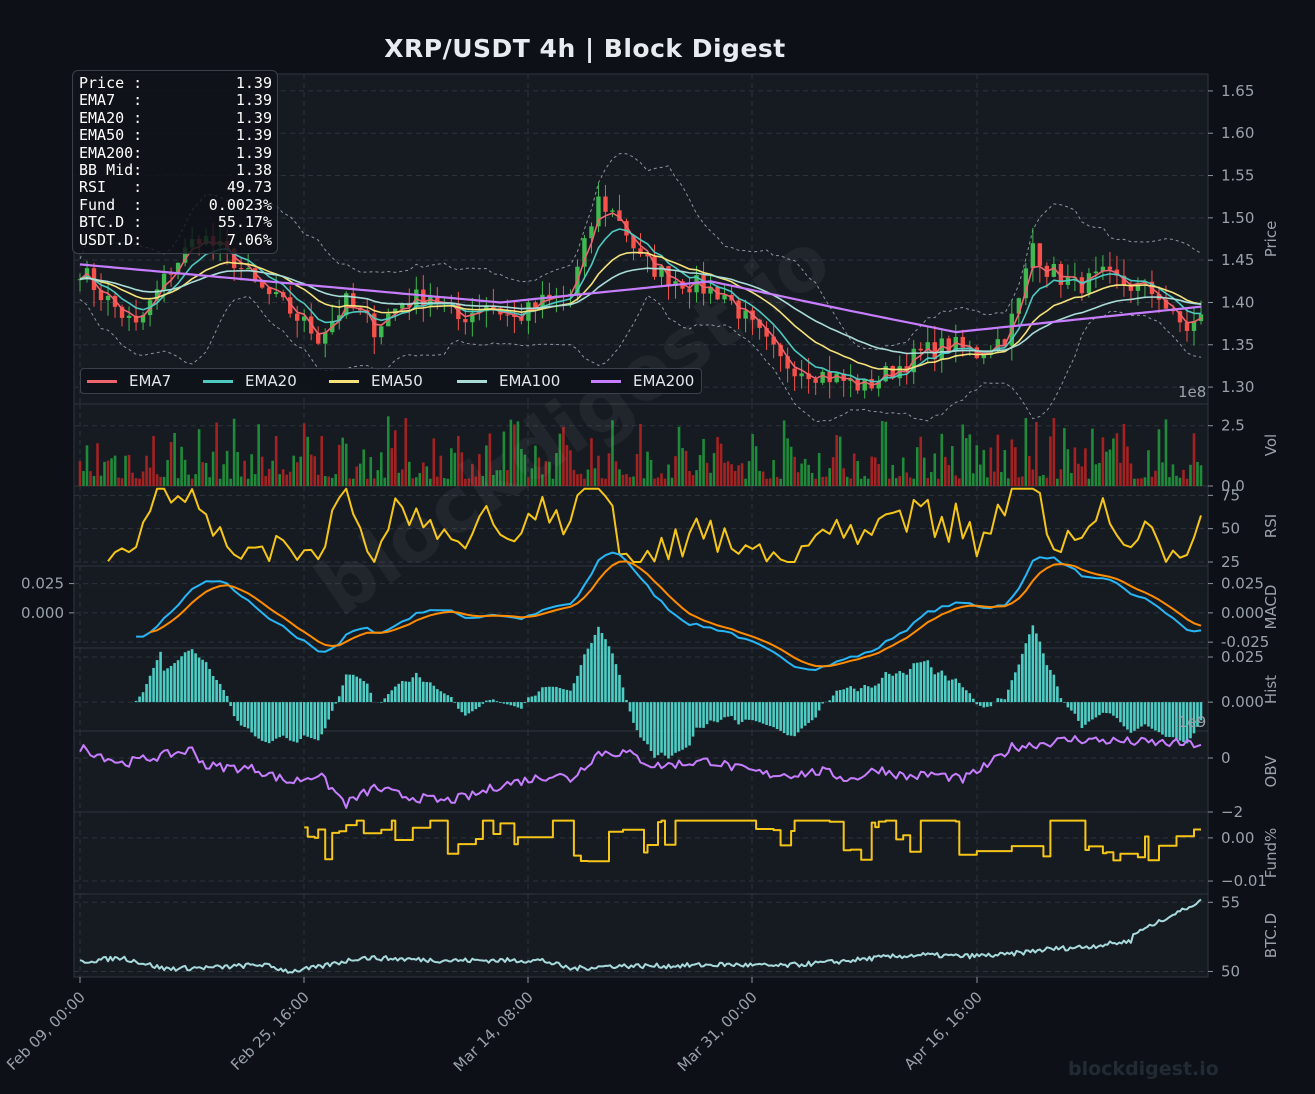 The height and width of the screenshot is (1094, 1315). I want to click on legend-label: EMA50, so click(397, 381).